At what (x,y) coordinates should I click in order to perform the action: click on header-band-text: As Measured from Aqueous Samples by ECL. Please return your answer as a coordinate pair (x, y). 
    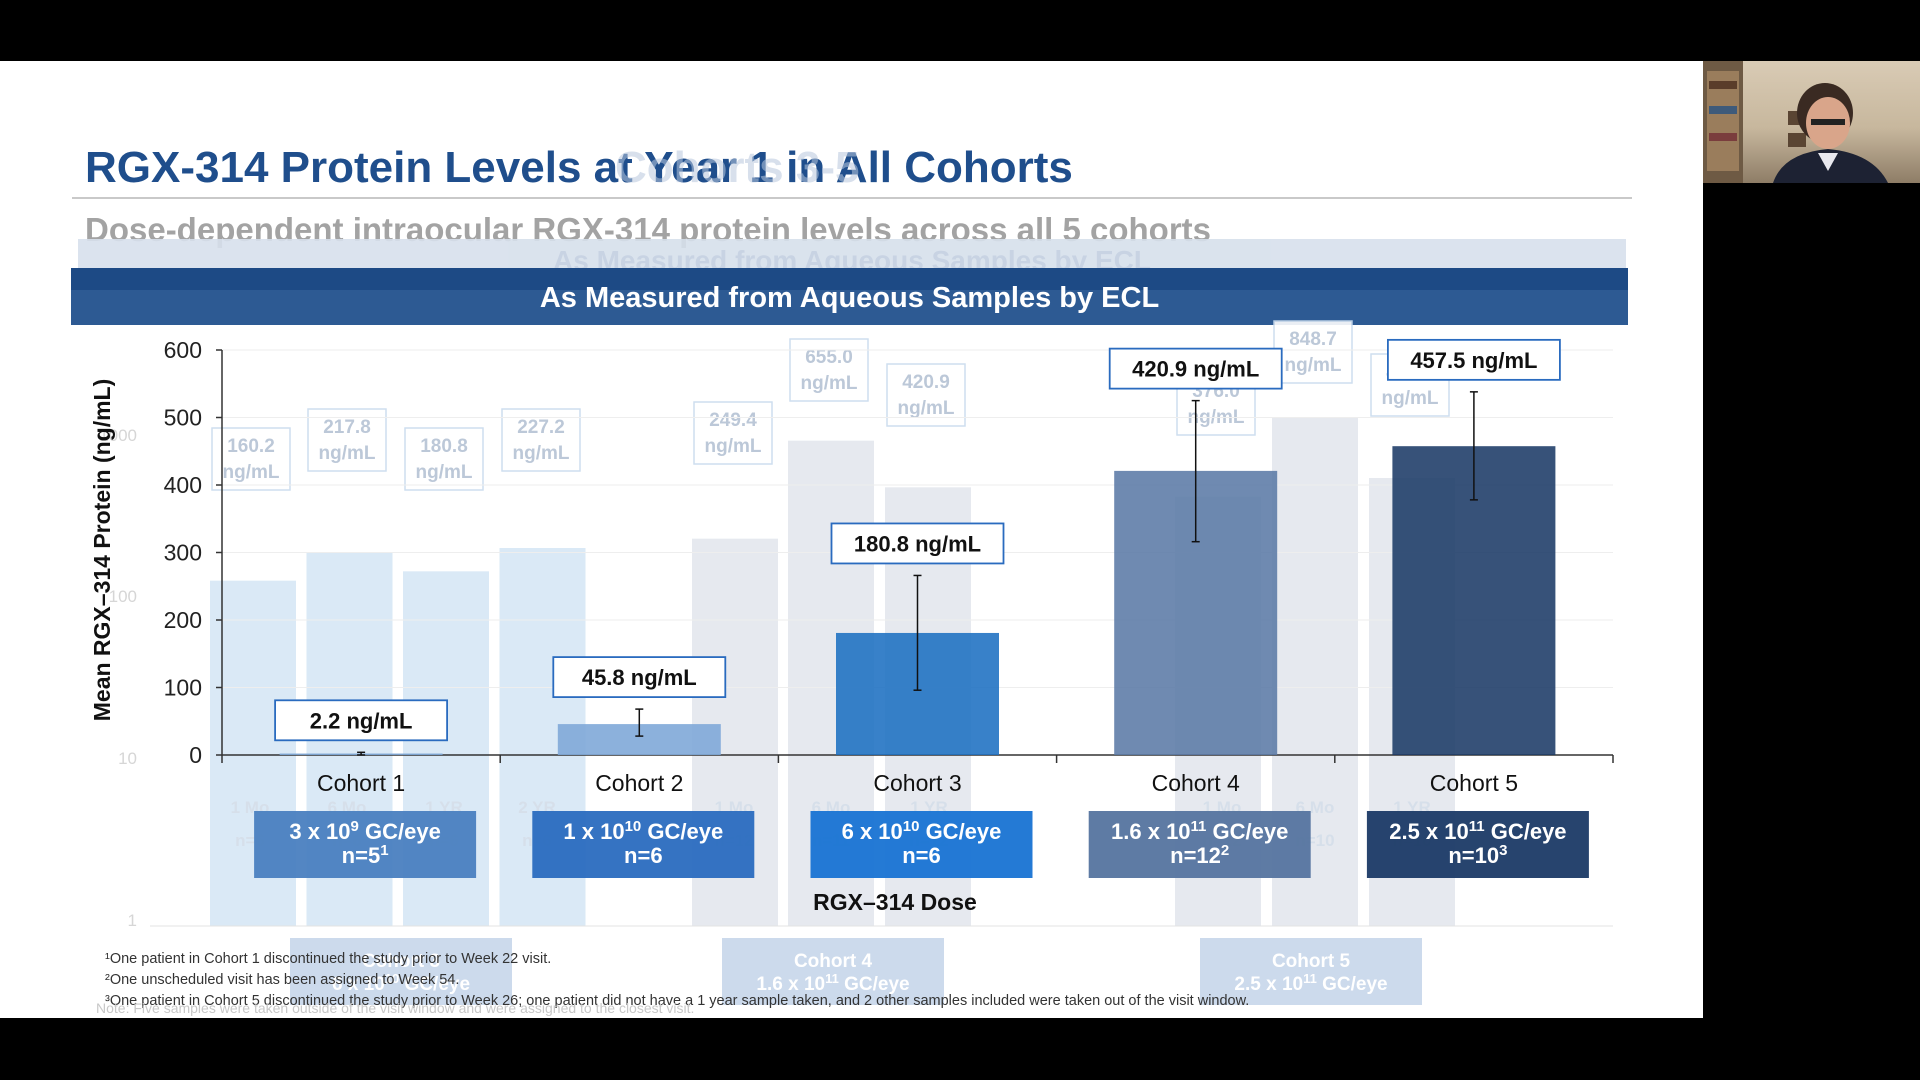
    Looking at the image, I should click on (849, 298).